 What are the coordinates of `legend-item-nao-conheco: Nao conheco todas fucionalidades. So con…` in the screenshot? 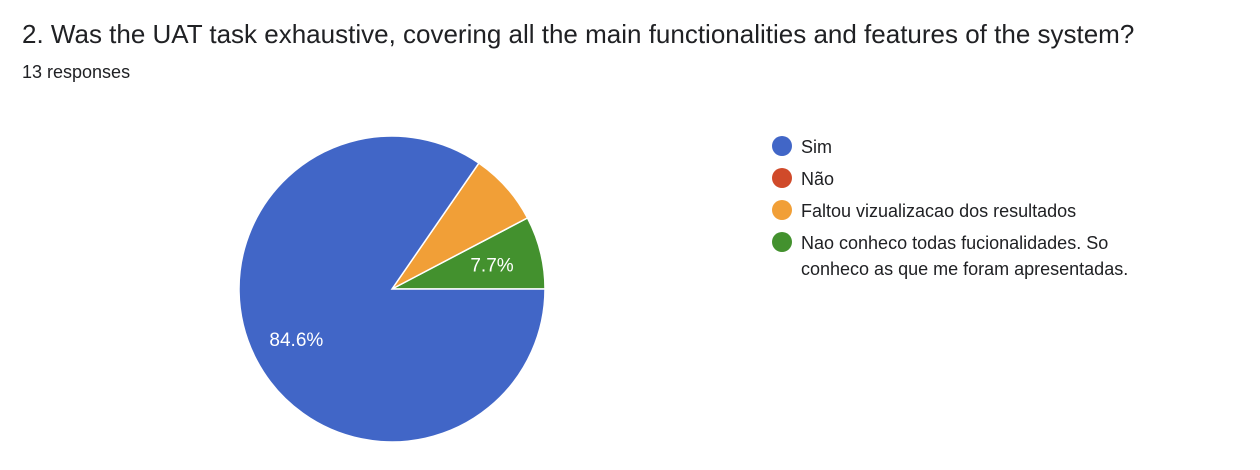 It's located at (982, 256).